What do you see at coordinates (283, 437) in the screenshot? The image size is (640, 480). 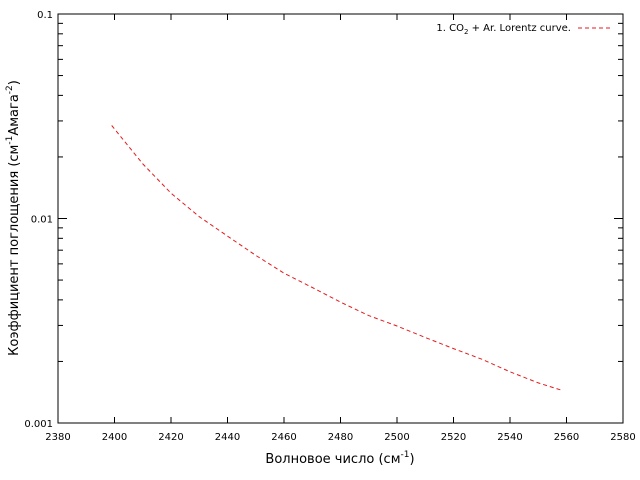 I see `x-tick-label: 2460` at bounding box center [283, 437].